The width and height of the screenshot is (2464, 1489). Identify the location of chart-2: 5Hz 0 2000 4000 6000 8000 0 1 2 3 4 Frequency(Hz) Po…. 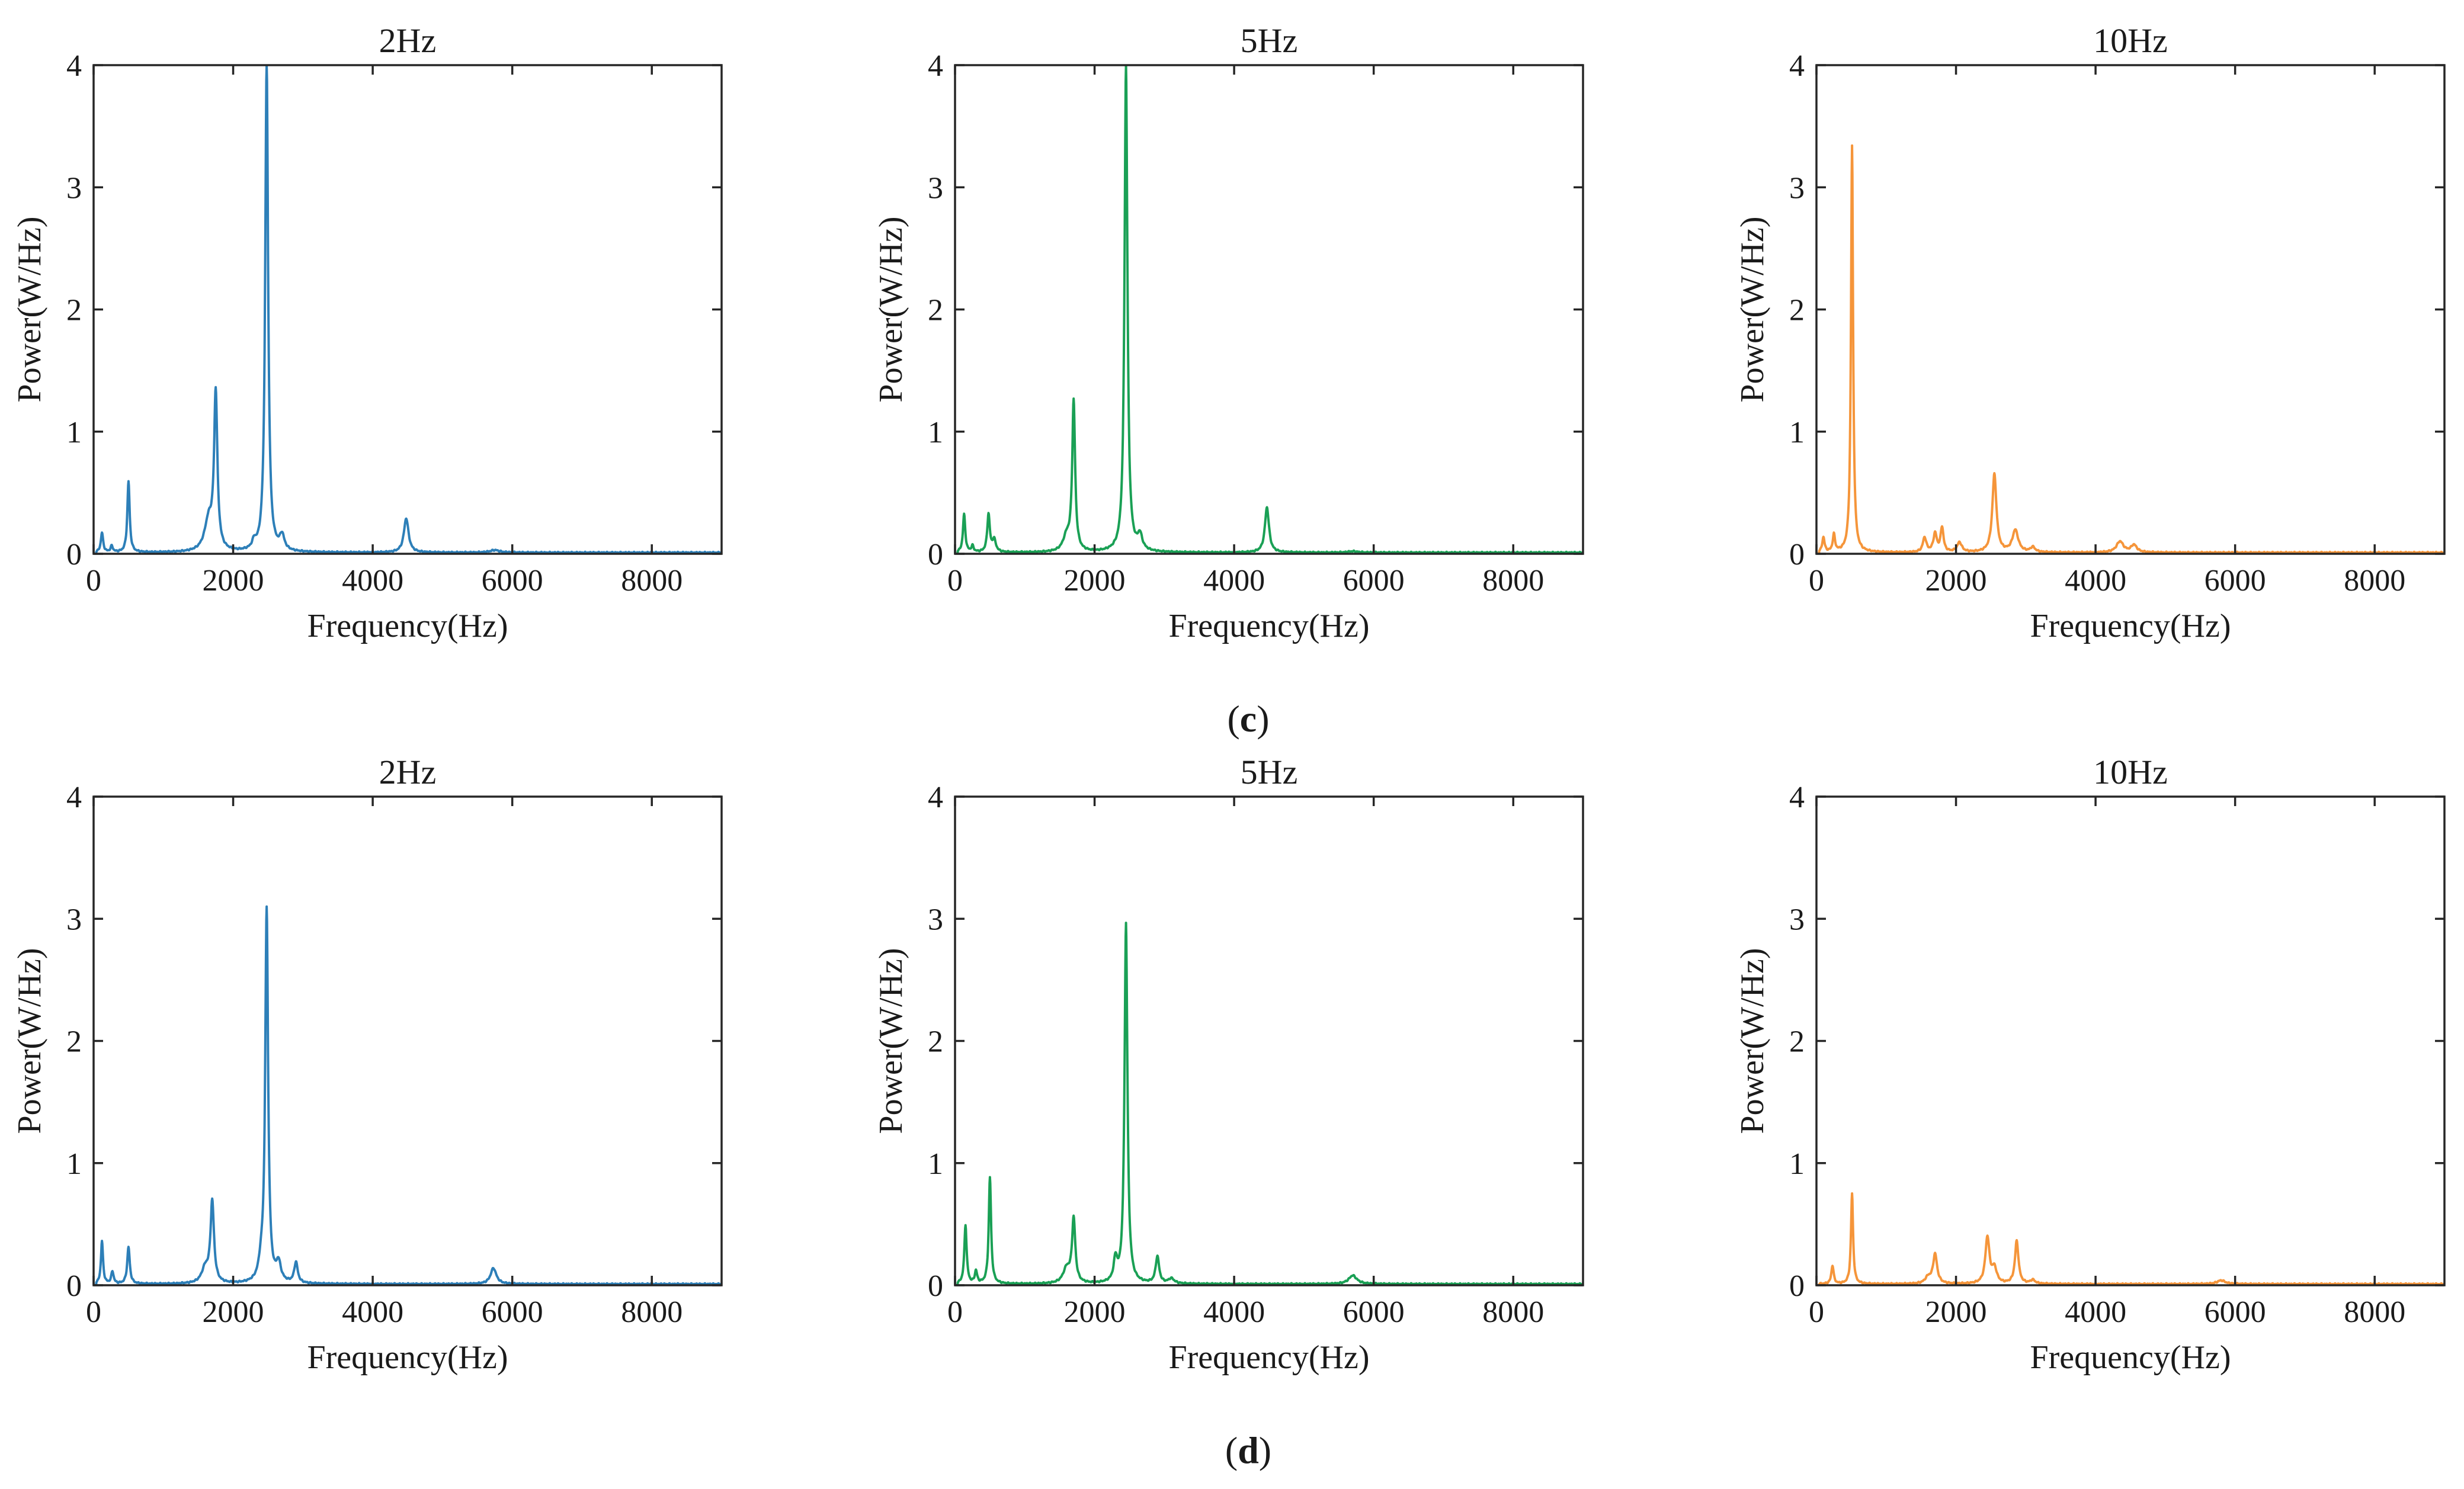
(1228, 333).